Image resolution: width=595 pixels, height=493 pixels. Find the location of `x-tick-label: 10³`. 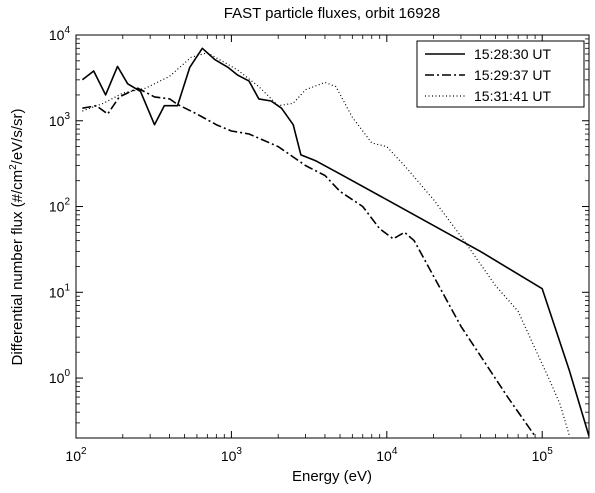

x-tick-label: 10³ is located at coordinates (232, 455).